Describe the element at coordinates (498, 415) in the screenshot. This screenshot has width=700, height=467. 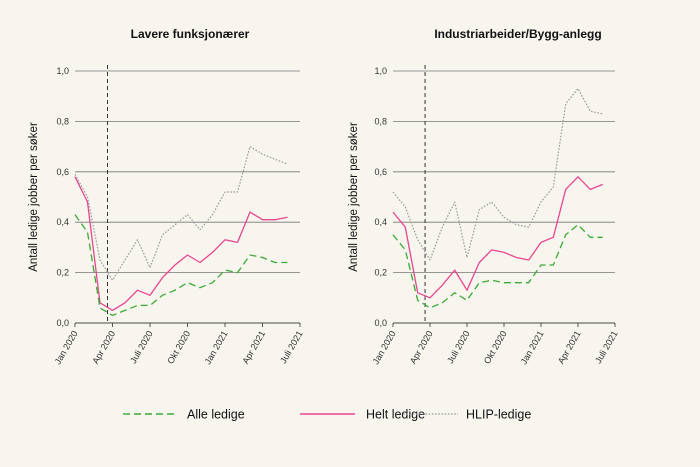
I see `legend-label: HLIP-ledige` at that location.